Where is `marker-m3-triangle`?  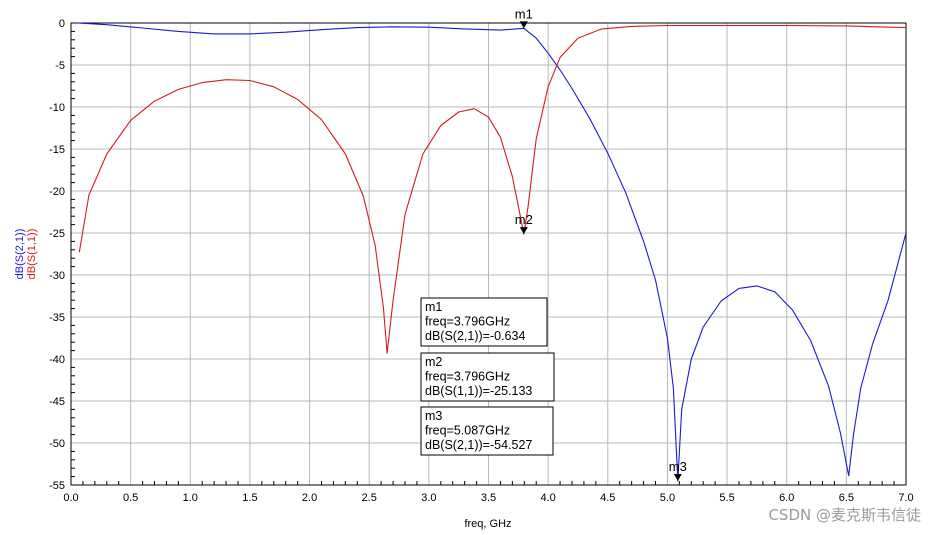 marker-m3-triangle is located at coordinates (677, 478).